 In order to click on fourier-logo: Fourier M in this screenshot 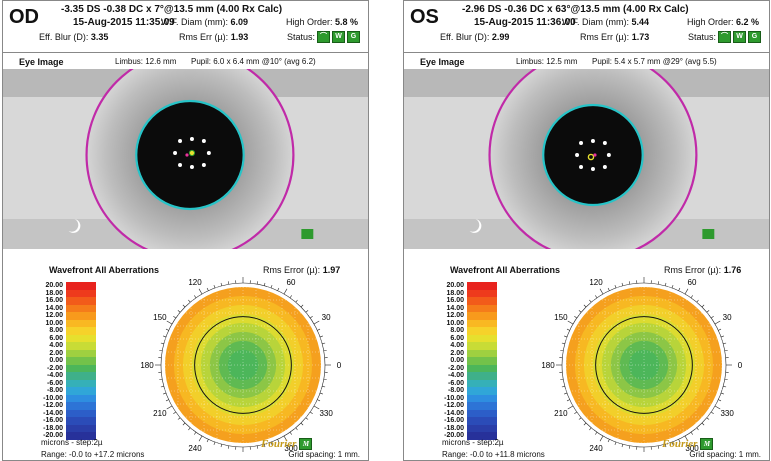, I will do `click(287, 444)`.